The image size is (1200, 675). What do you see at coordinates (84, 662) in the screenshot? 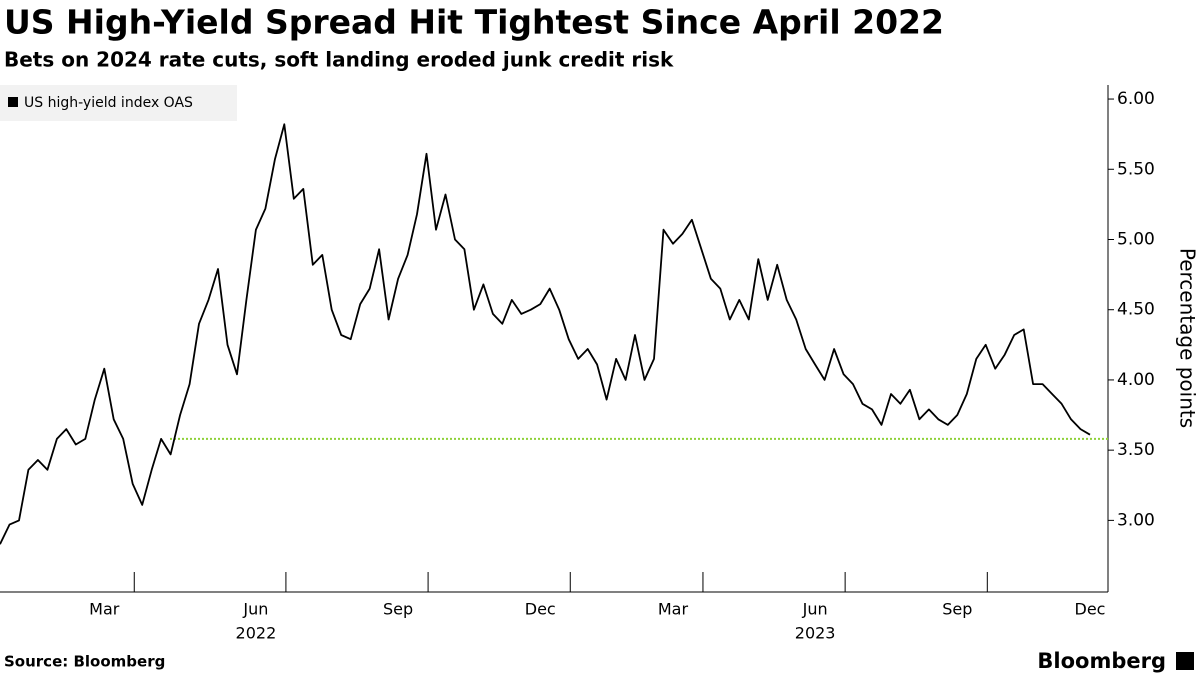
I see `source: Source: Bloomberg` at bounding box center [84, 662].